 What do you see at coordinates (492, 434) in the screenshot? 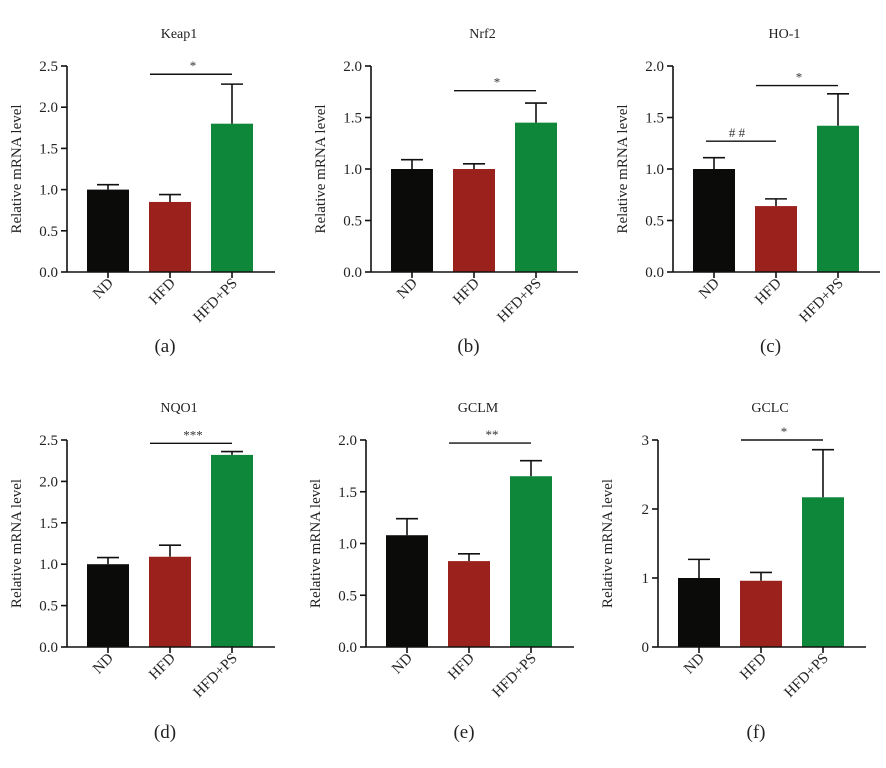
I see `significance-label: **` at bounding box center [492, 434].